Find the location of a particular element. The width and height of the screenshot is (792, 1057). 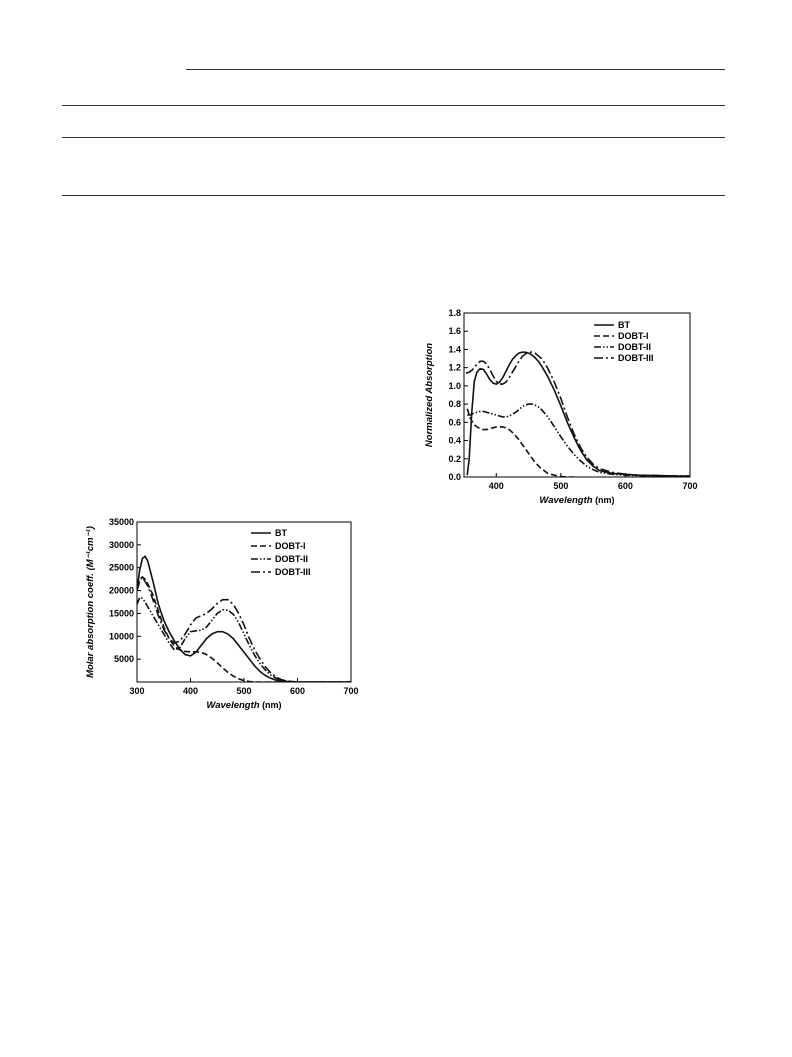

table-bottom-rule is located at coordinates (393, 195).